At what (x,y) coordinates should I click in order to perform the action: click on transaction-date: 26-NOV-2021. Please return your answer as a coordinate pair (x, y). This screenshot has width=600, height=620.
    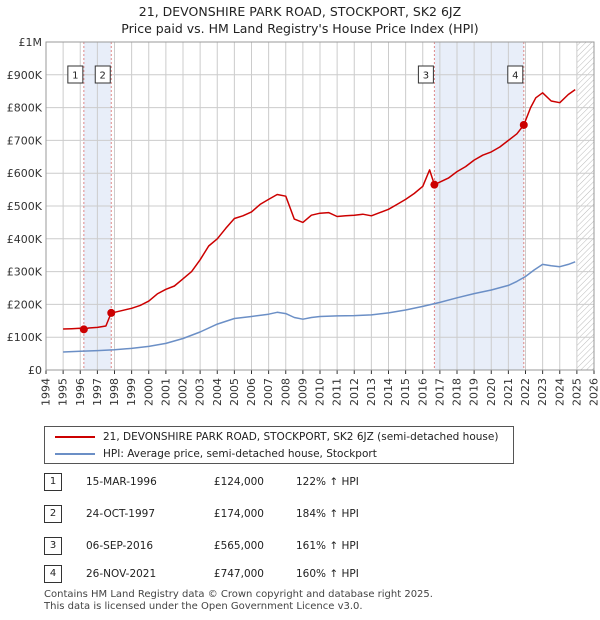
    Looking at the image, I should click on (121, 574).